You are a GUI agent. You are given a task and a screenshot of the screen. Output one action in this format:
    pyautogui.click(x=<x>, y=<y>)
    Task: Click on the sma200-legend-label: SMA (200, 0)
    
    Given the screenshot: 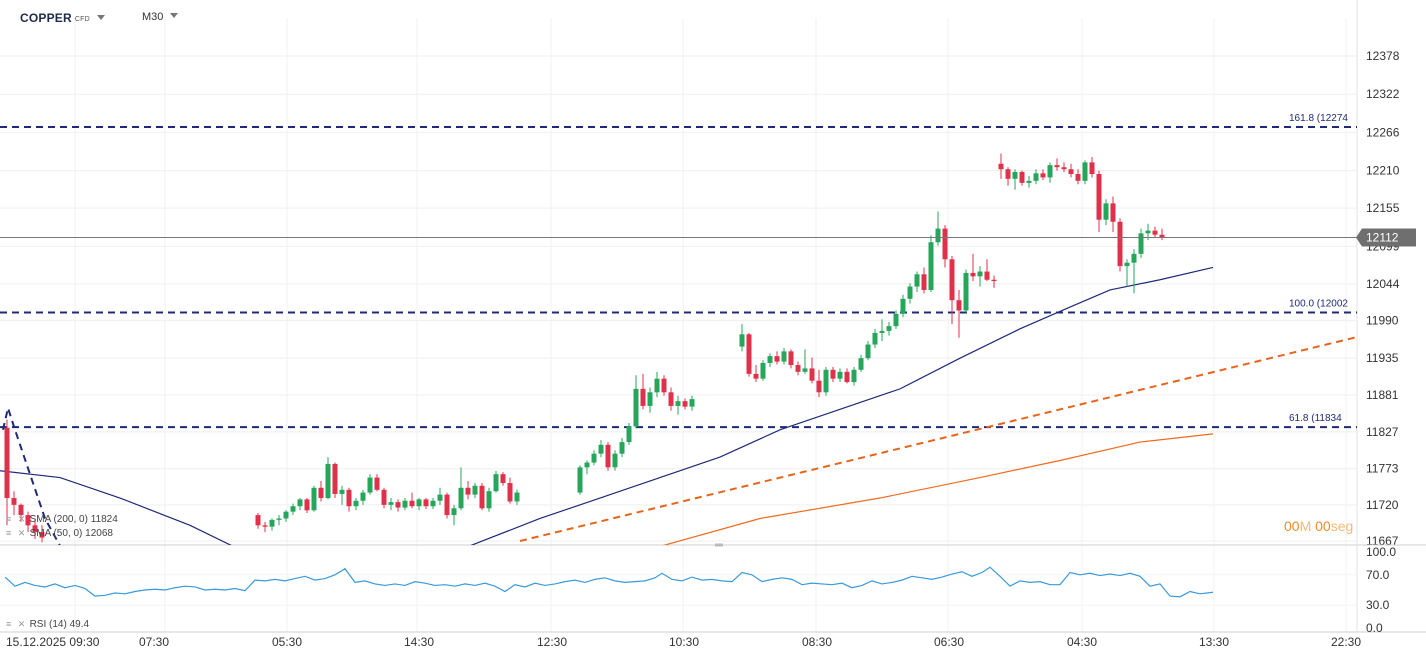 What is the action you would take?
    pyautogui.click(x=58, y=519)
    